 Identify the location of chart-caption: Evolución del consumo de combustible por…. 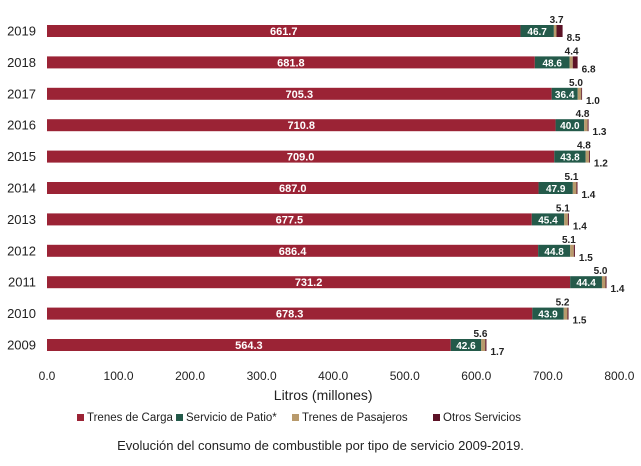
(320, 445).